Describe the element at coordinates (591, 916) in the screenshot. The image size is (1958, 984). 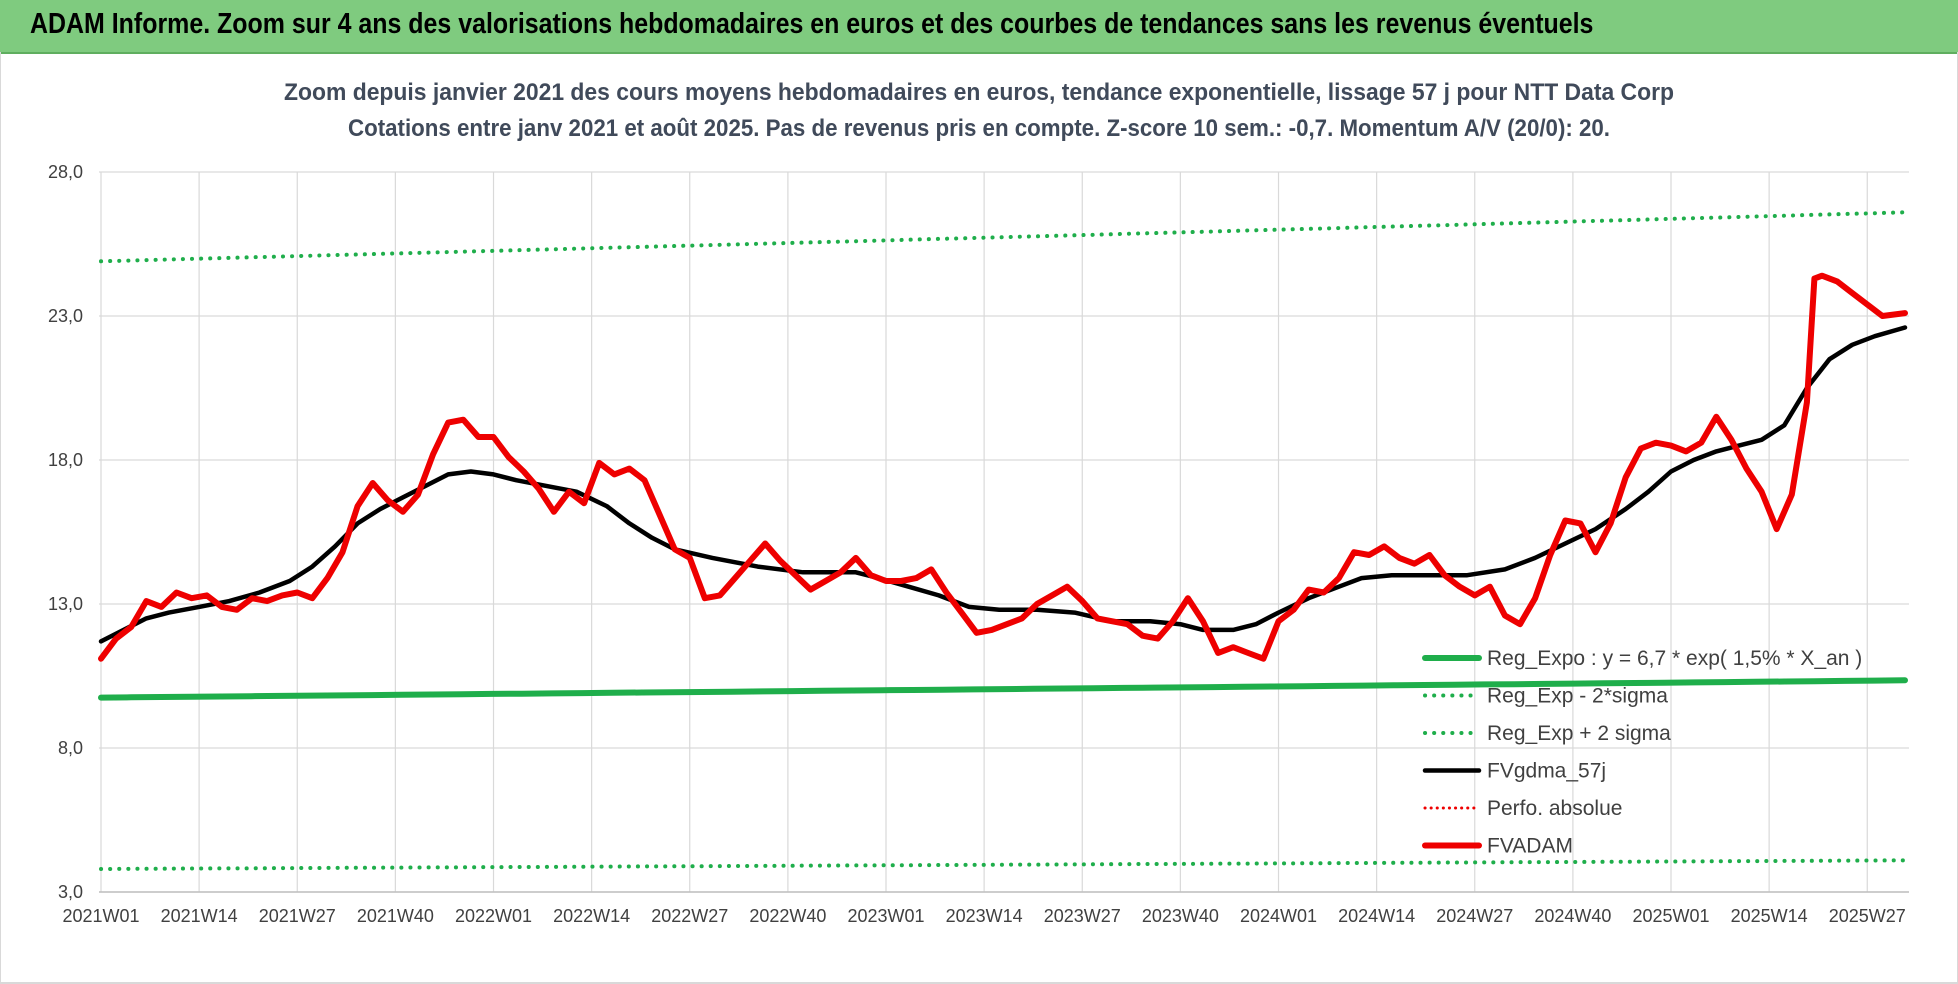
I see `x-tick-label: 2022W14` at that location.